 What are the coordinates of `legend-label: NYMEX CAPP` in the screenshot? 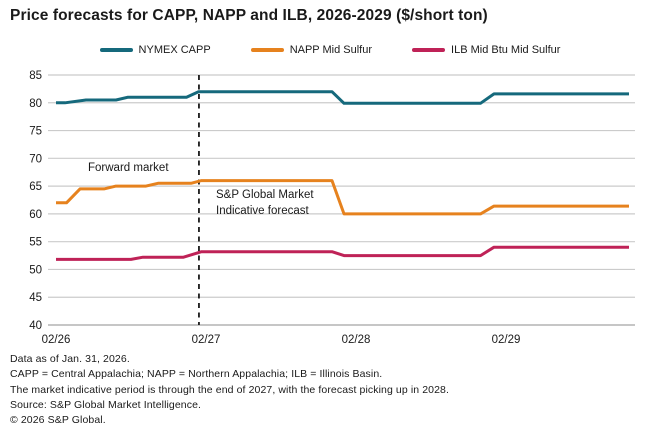 It's located at (174, 50).